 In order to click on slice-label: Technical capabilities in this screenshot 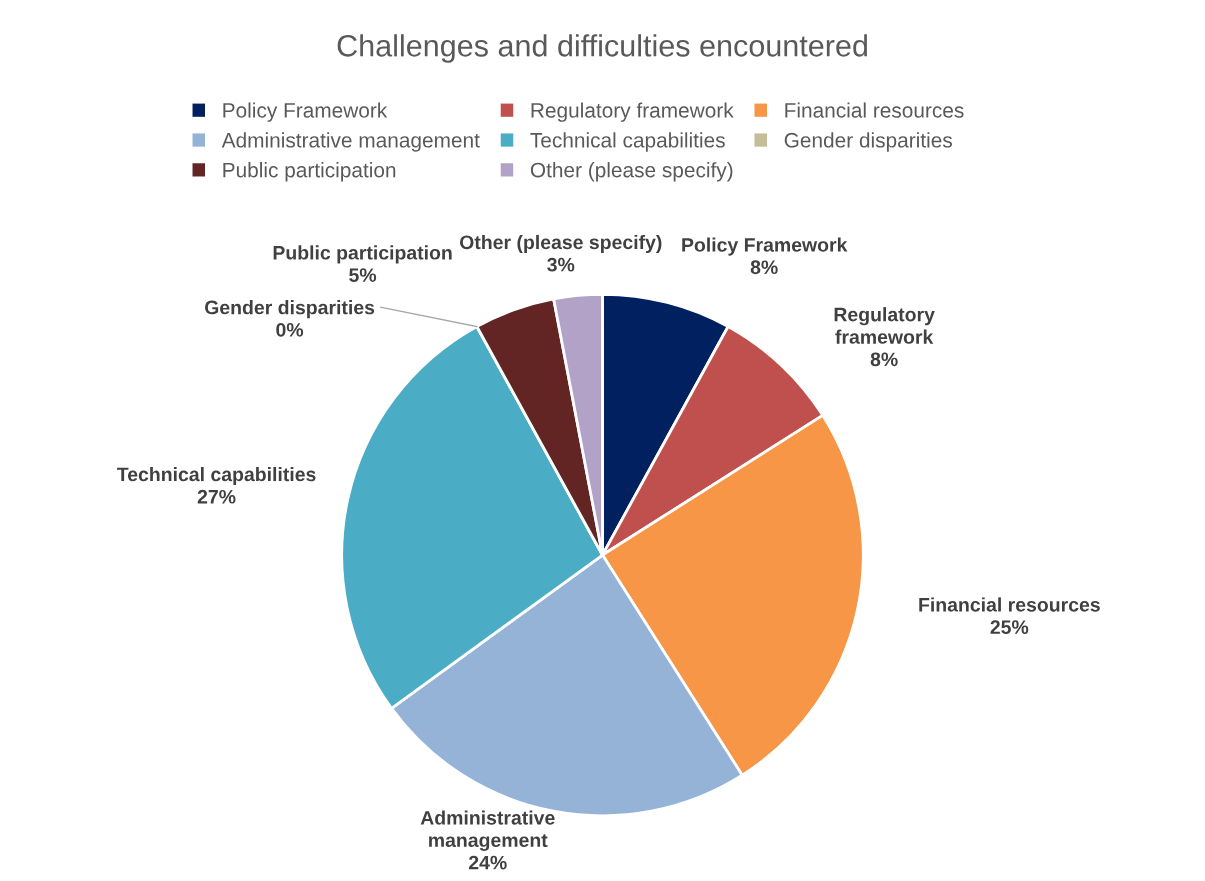, I will do `click(216, 476)`.